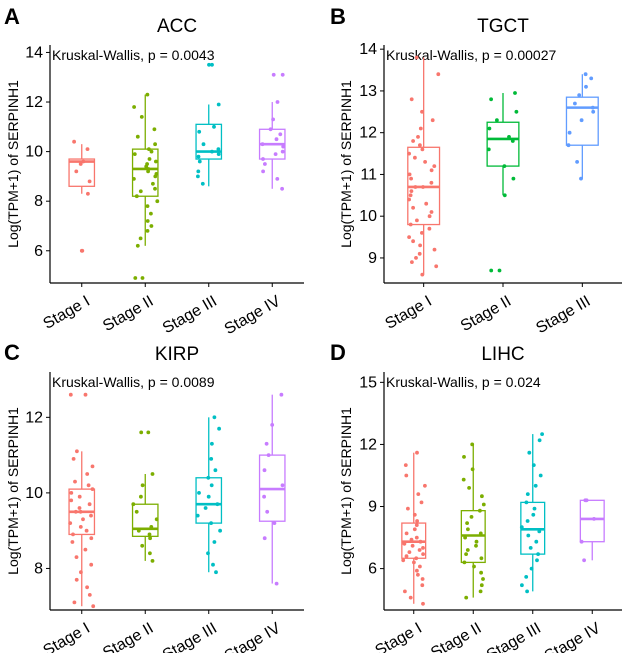 This screenshot has height=653, width=633. I want to click on y-tick-label: 10, so click(34, 493).